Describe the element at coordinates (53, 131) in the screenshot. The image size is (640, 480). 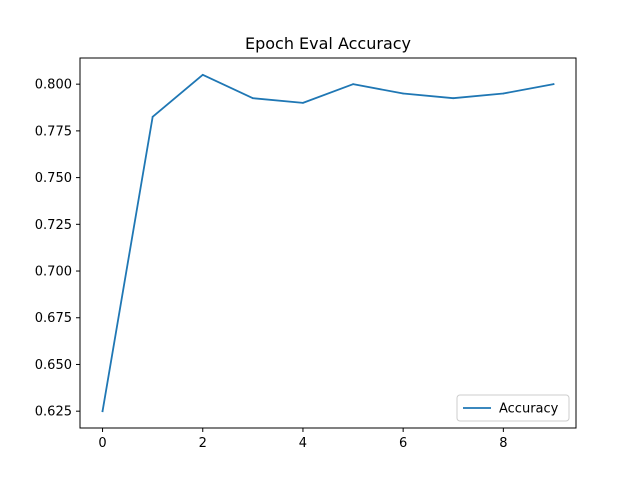
I see `y-tick-label: 0.775` at that location.